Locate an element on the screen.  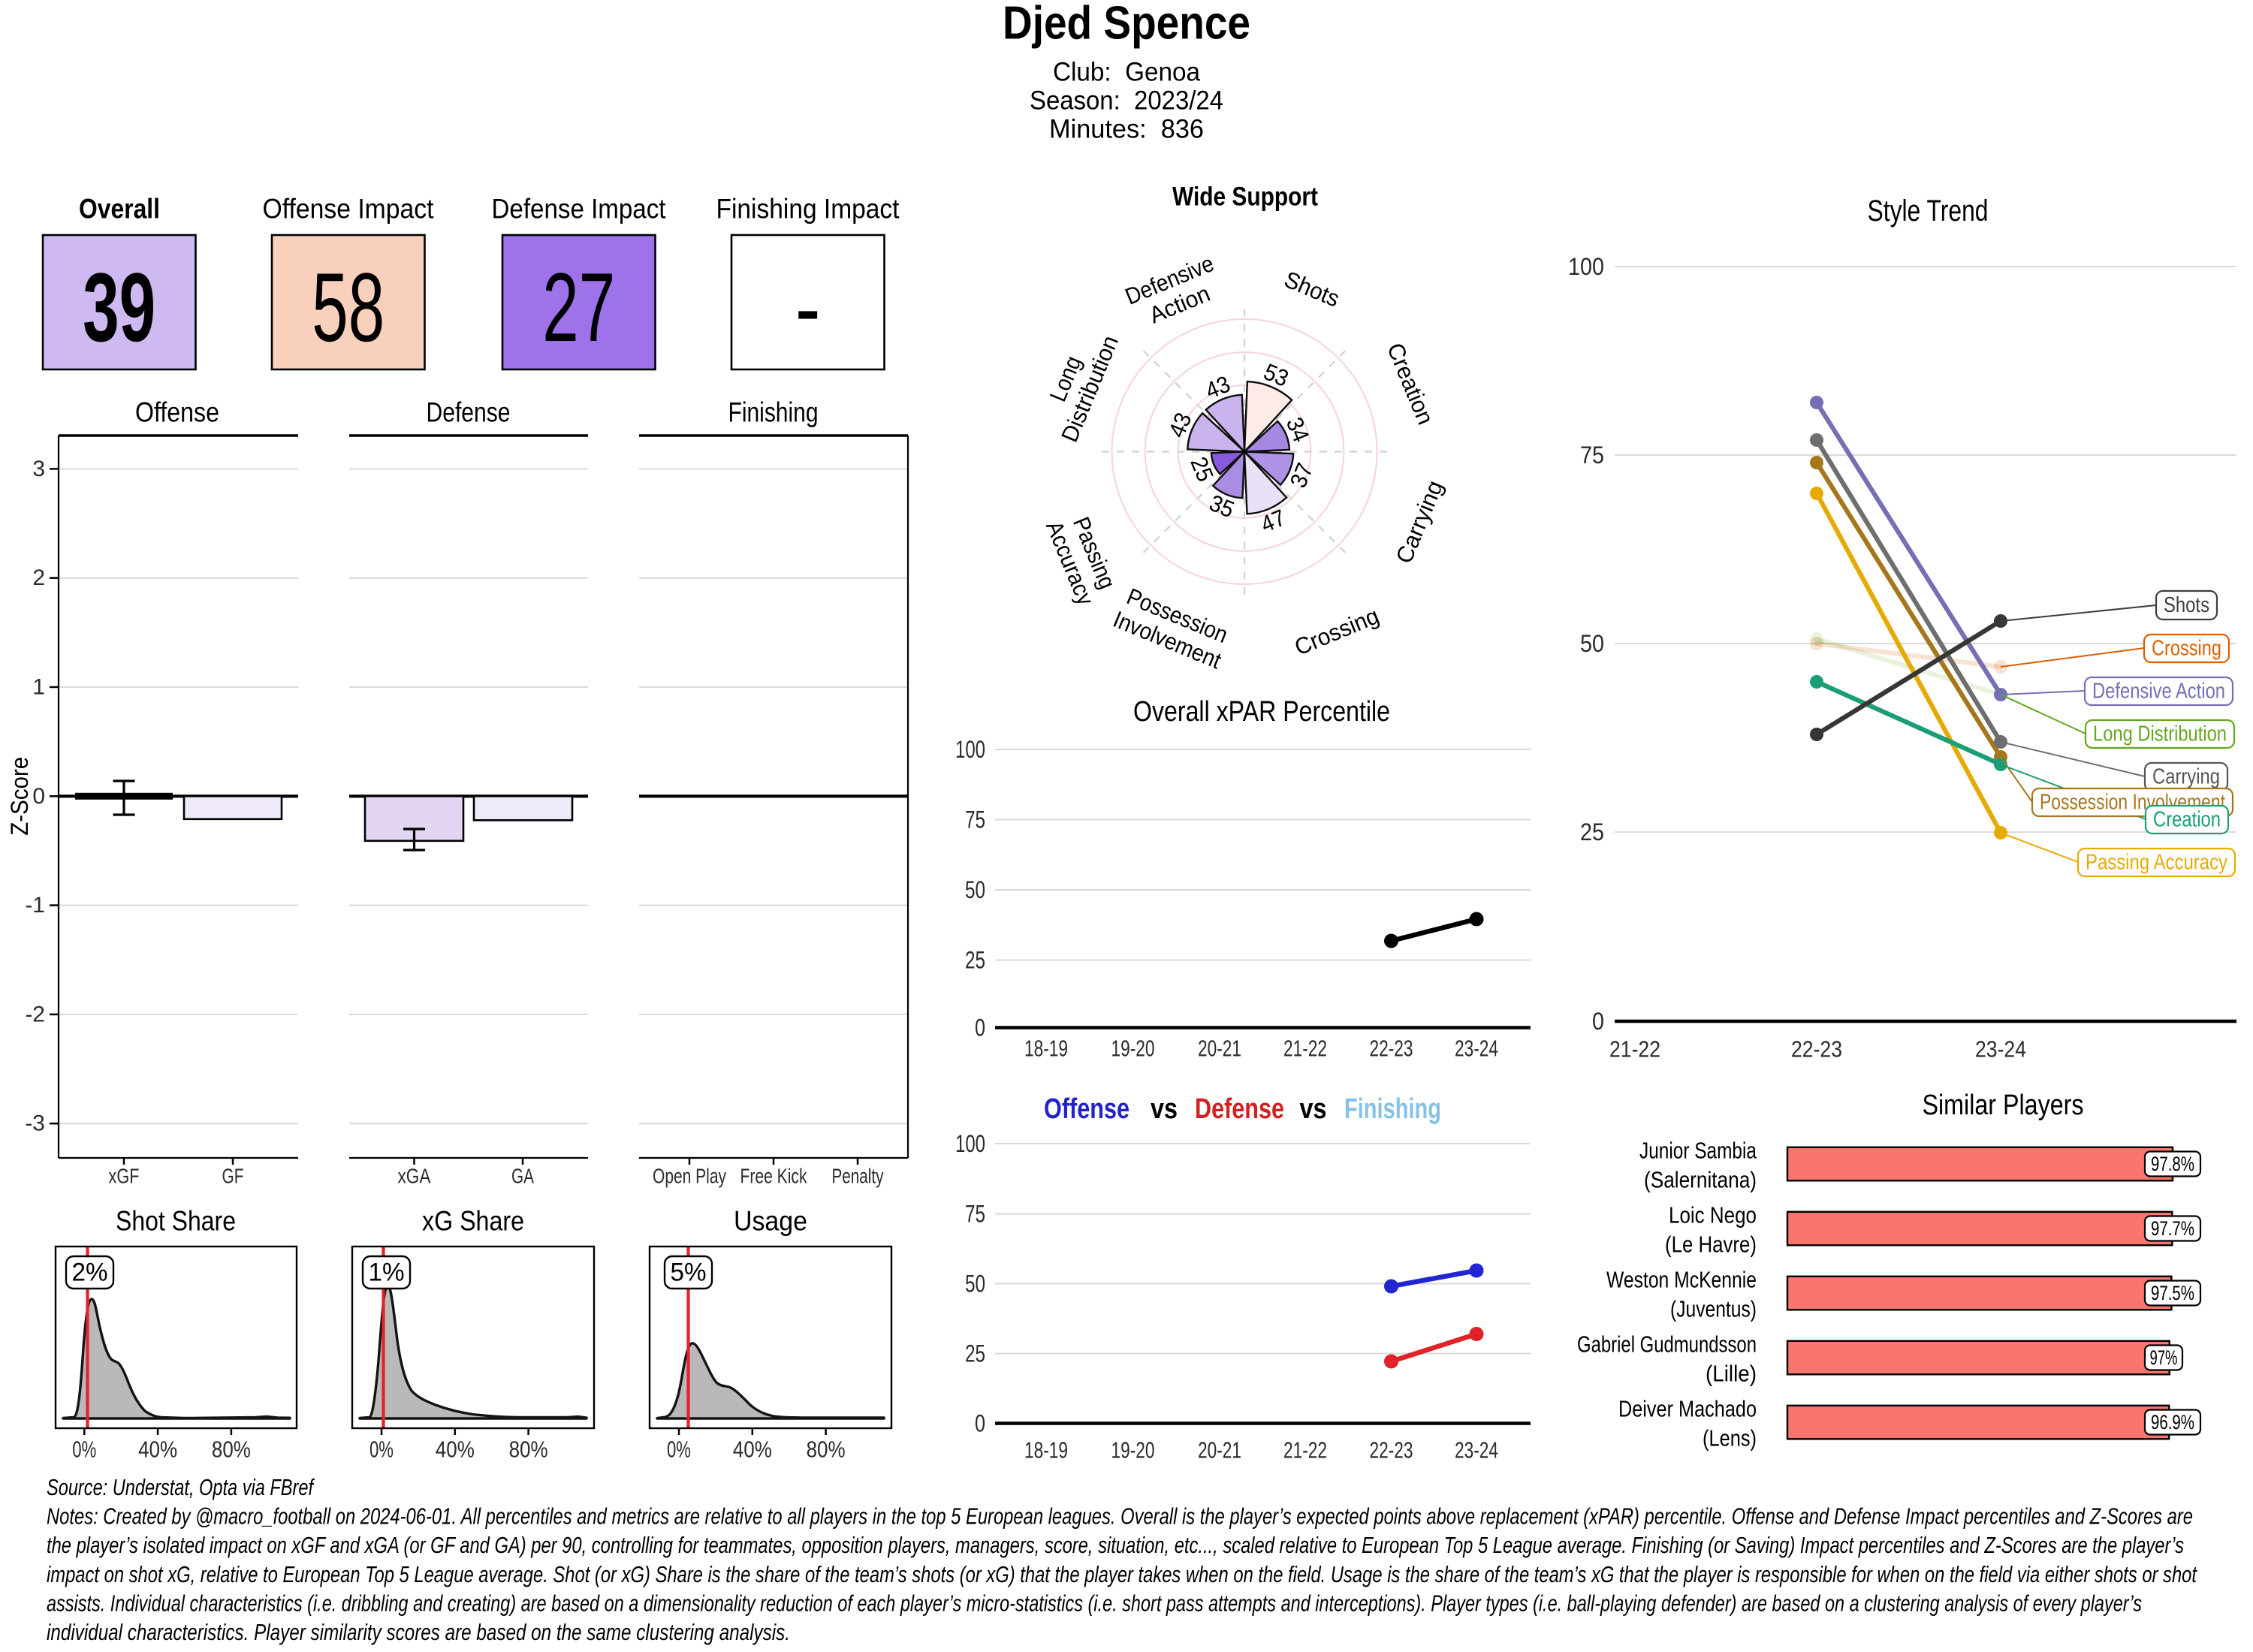
svg-text: Minutes: 836 is located at coordinates (1126, 129).